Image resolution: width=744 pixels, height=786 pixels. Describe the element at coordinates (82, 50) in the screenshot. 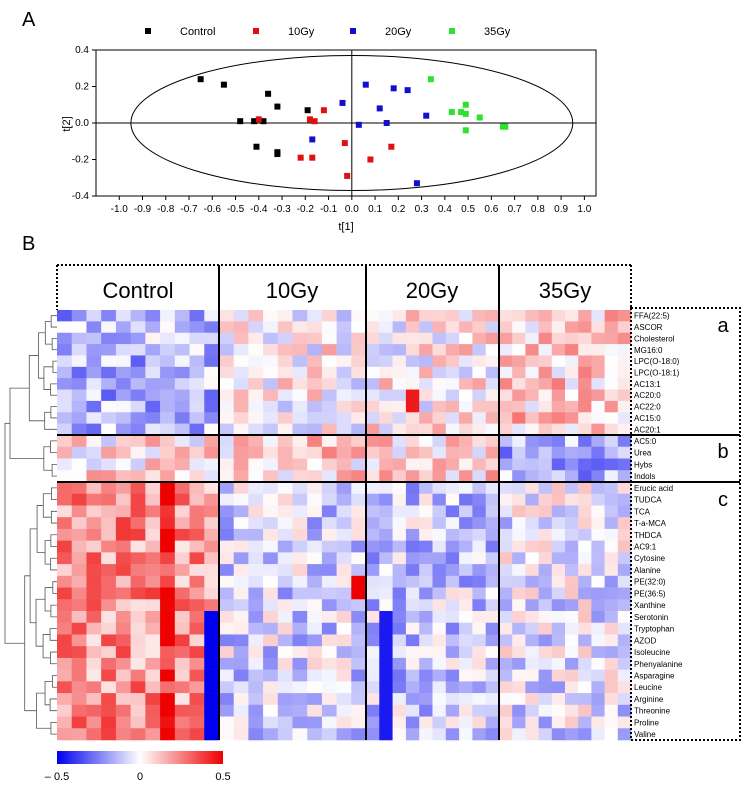

I see `y-tick-label: 0.4` at that location.